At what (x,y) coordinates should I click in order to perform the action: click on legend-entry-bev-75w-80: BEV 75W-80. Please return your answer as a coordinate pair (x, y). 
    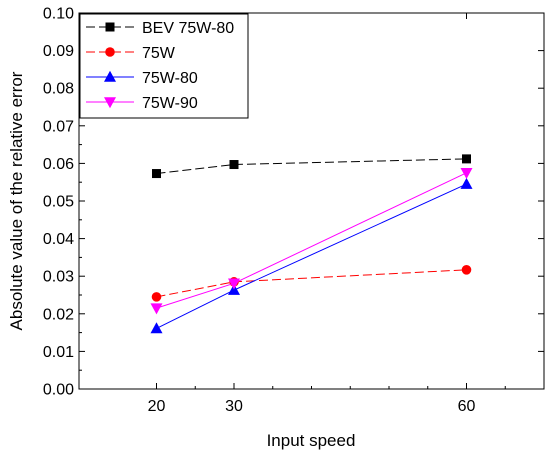
    Looking at the image, I should click on (160, 28).